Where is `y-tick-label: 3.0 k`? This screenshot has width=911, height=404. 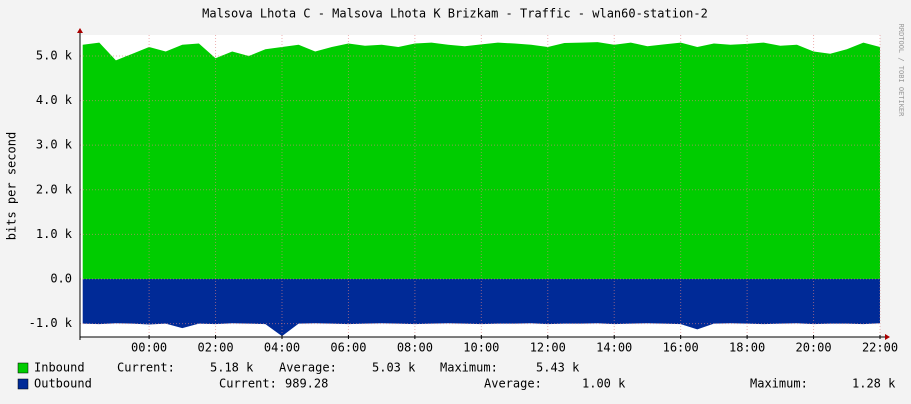
y-tick-label: 3.0 k is located at coordinates (54, 145).